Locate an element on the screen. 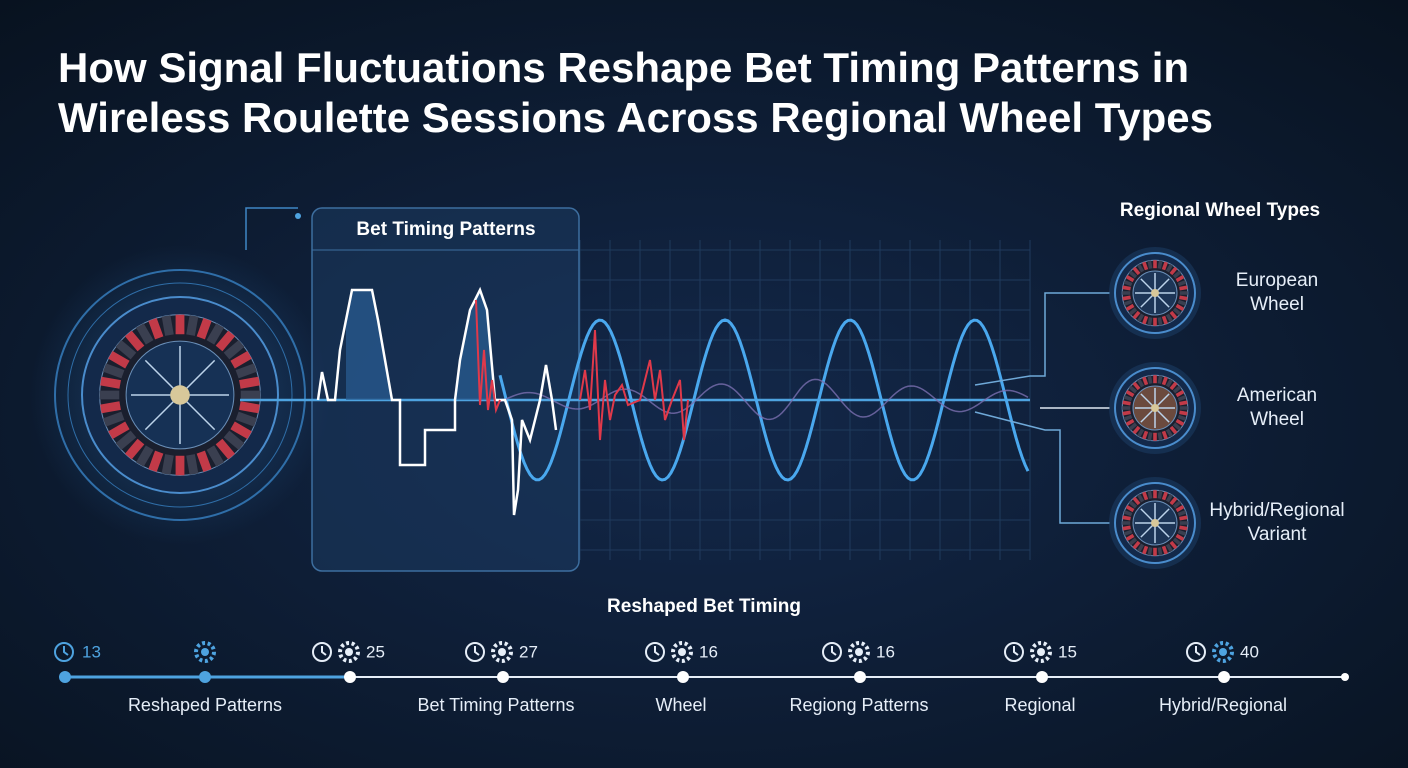 Image resolution: width=1408 pixels, height=768 pixels. timeline-dot is located at coordinates (65, 677).